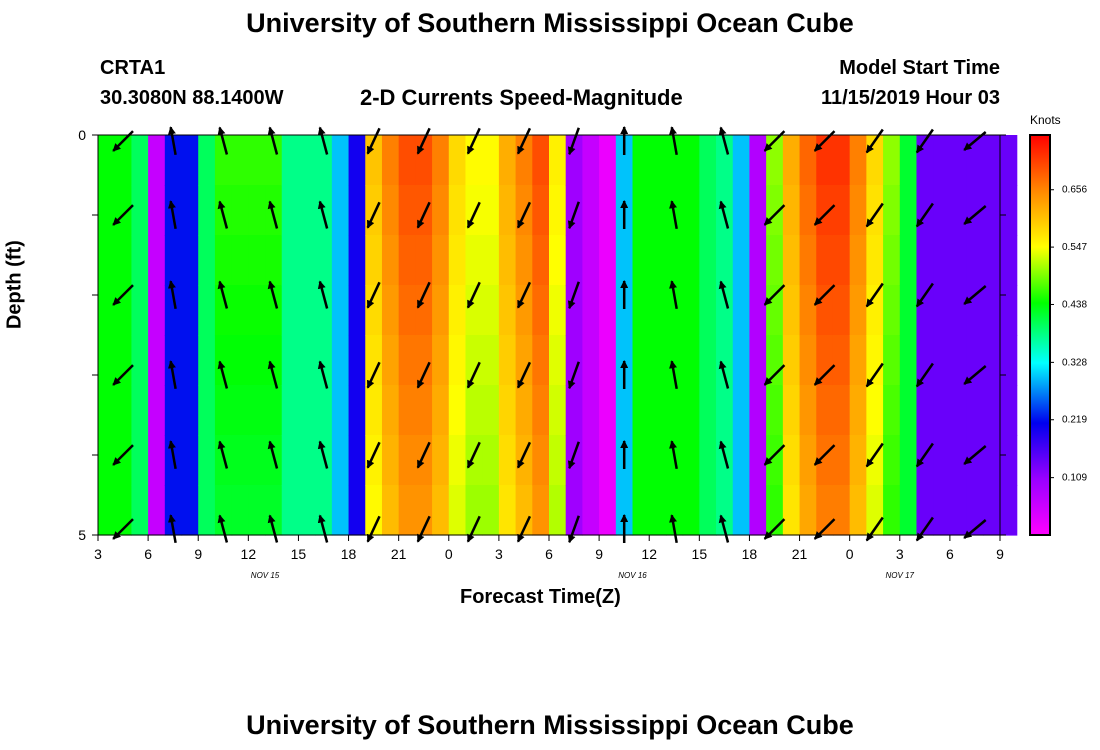 The image size is (1100, 750). I want to click on colorbar: 0.109 0.219 0.328 0.438 0.547 0.656, so click(1058, 335).